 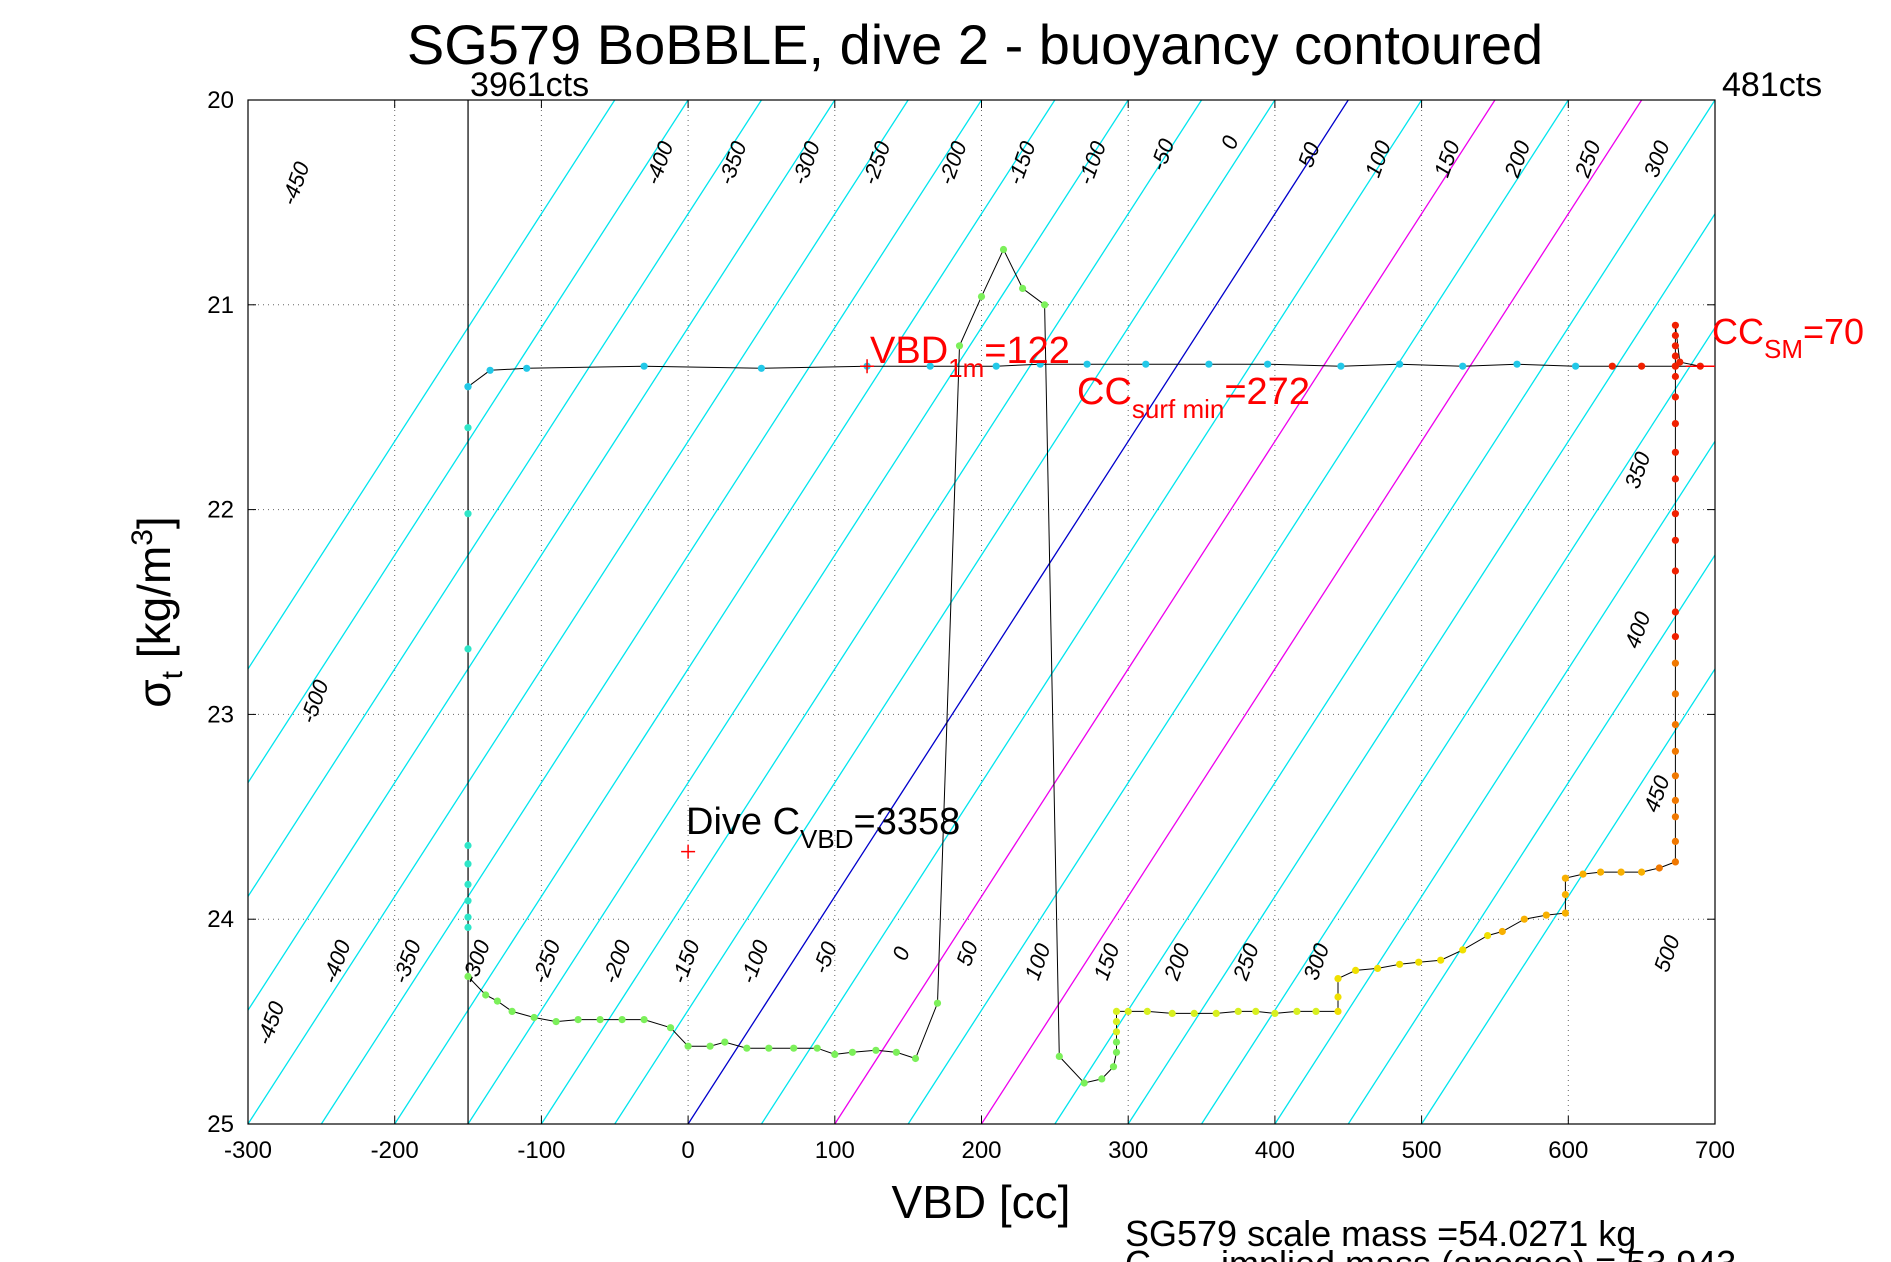 What do you see at coordinates (1245, 961) in the screenshot?
I see `contour-label: 250` at bounding box center [1245, 961].